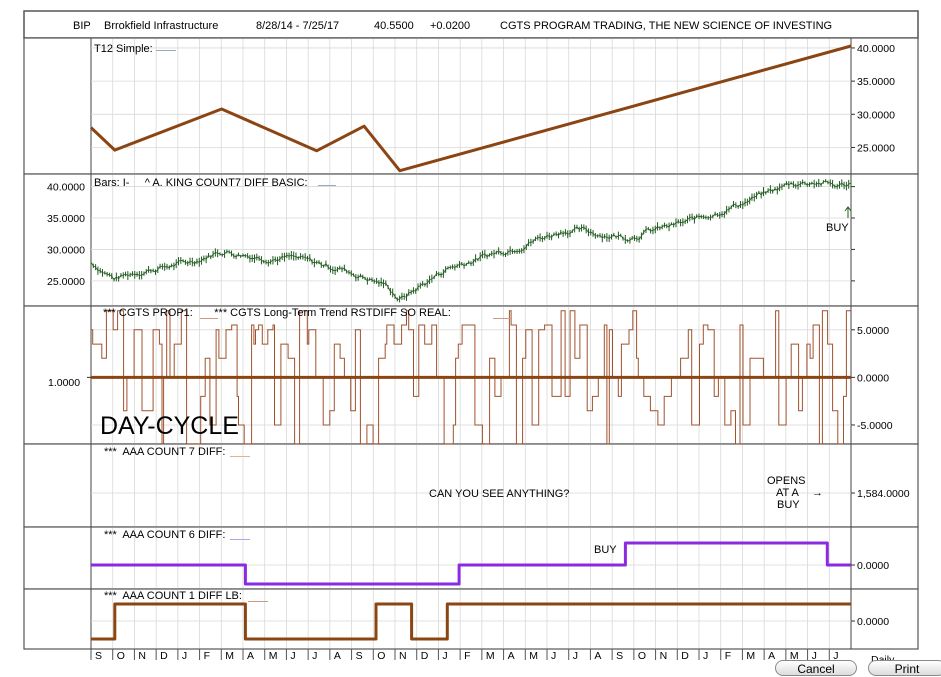 This screenshot has width=941, height=677. What do you see at coordinates (471, 563) in the screenshot?
I see `count6-series-line` at bounding box center [471, 563].